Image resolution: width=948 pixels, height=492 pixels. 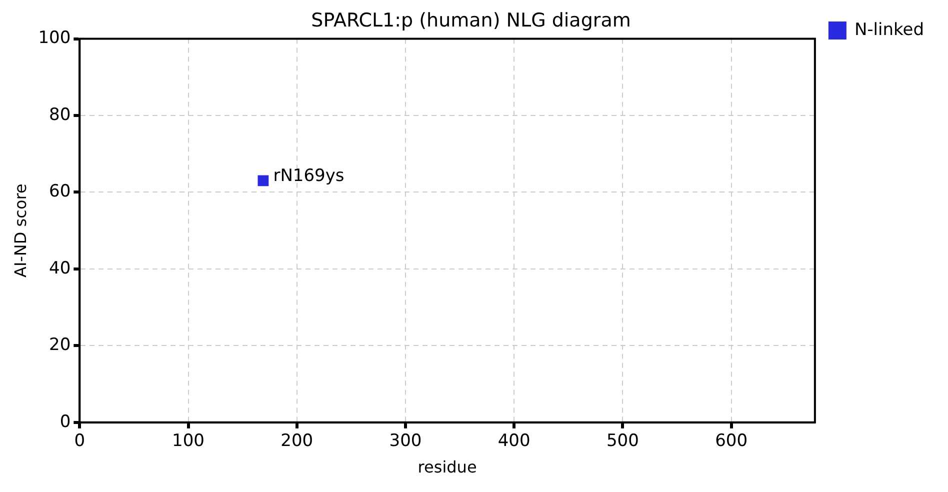 What do you see at coordinates (80, 441) in the screenshot?
I see `x-tick-label: 0` at bounding box center [80, 441].